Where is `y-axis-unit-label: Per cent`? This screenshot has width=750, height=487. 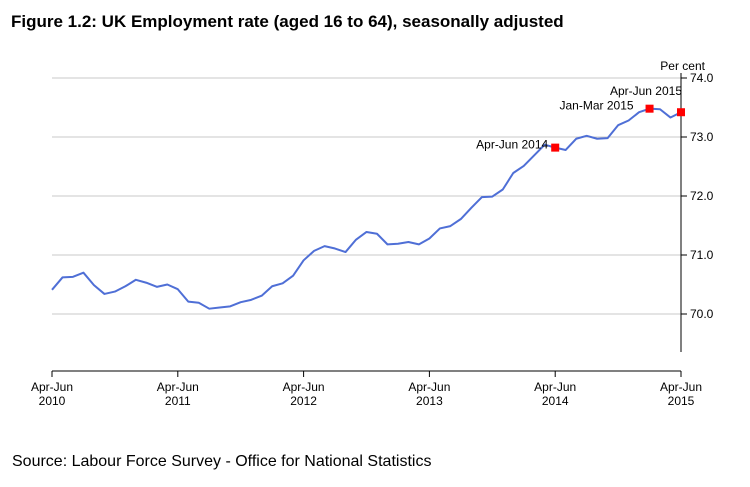 y-axis-unit-label: Per cent is located at coordinates (682, 66).